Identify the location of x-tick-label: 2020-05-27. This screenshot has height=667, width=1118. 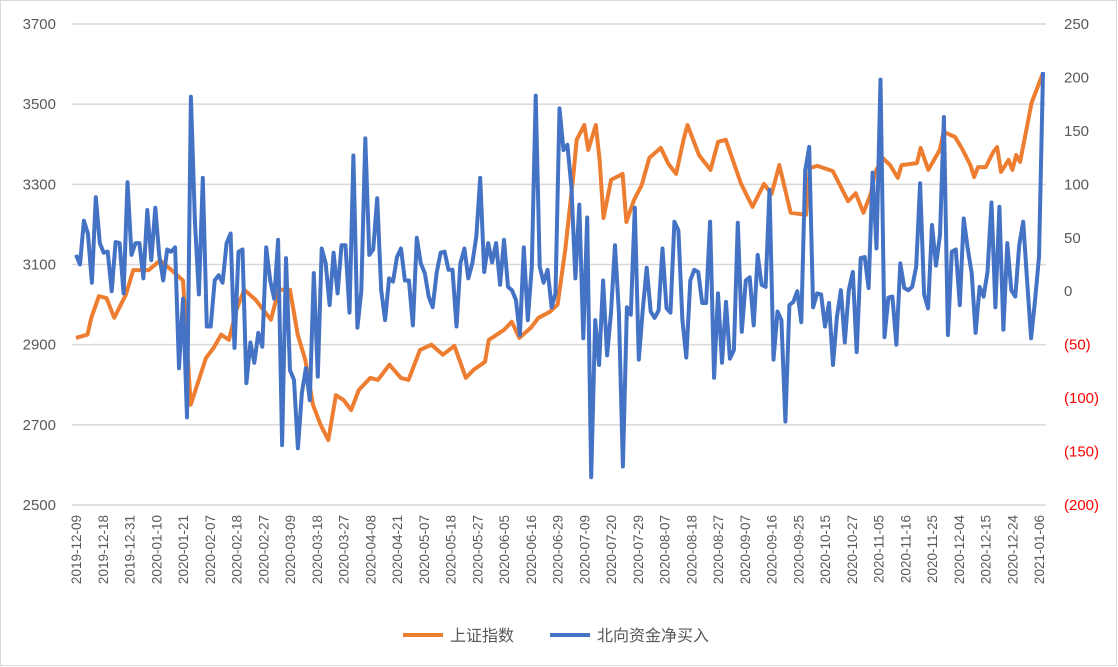
(477, 549).